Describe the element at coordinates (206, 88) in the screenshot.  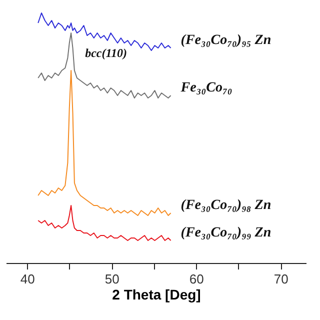
I see `series-label: Fe₃₀Co₇₀` at that location.